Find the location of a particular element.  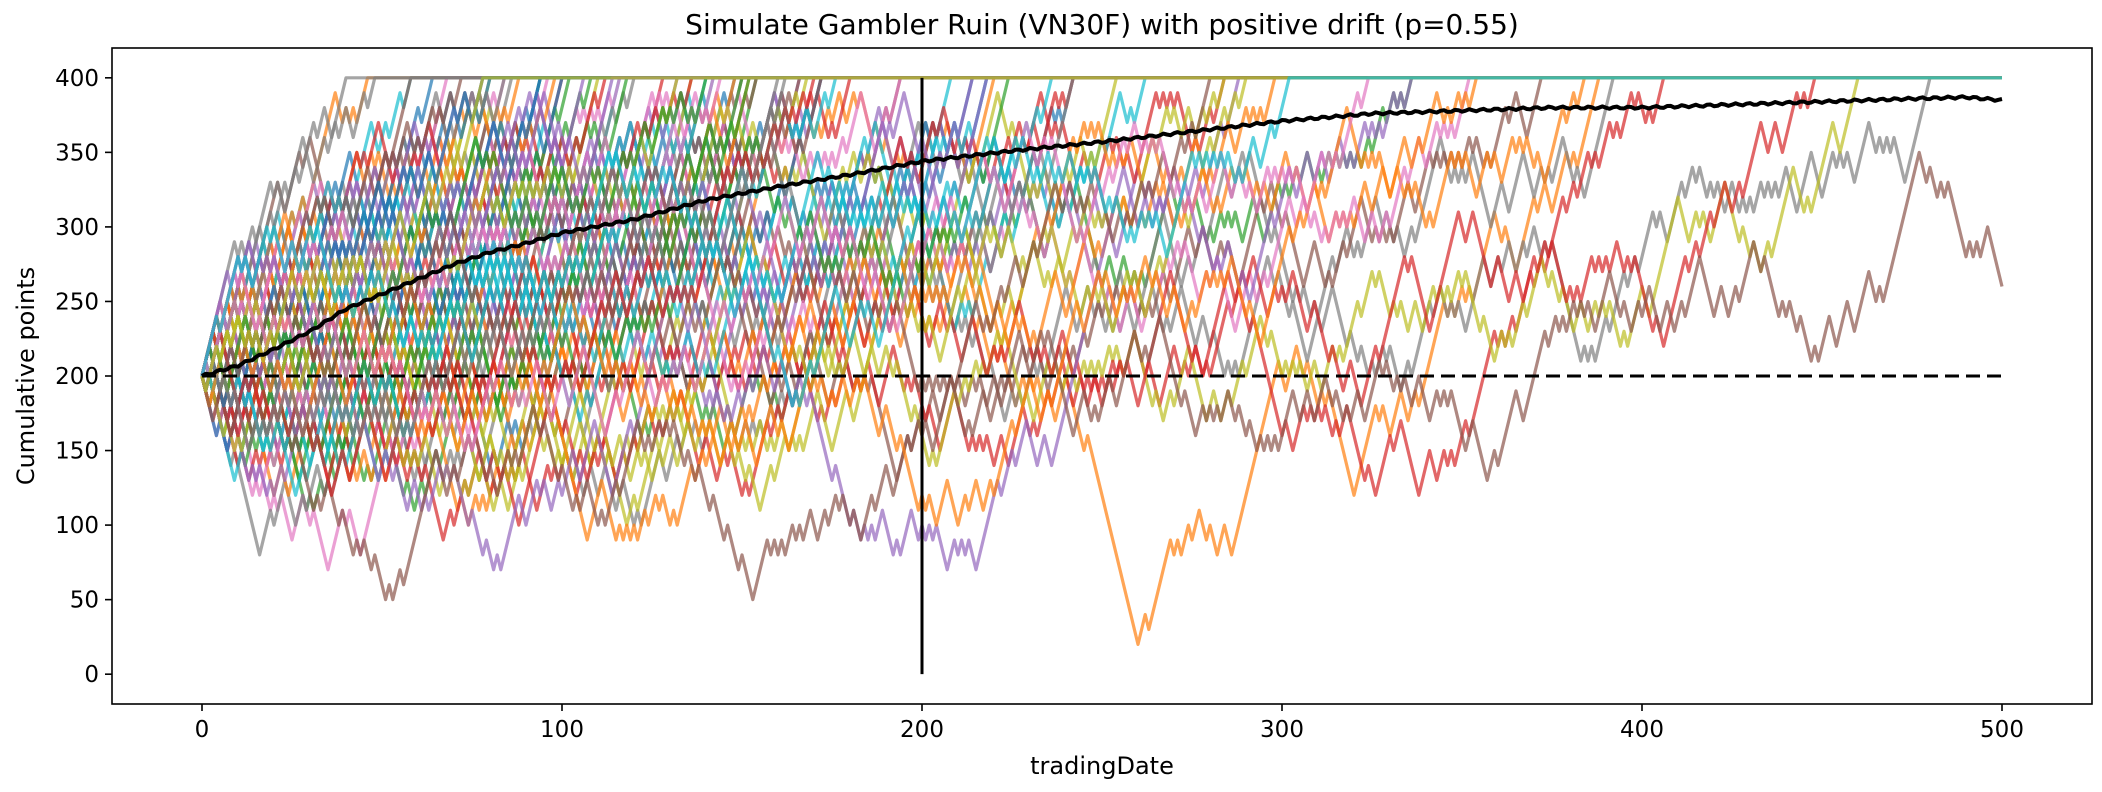

y-axis-label: Cumulative points is located at coordinates (26, 376).